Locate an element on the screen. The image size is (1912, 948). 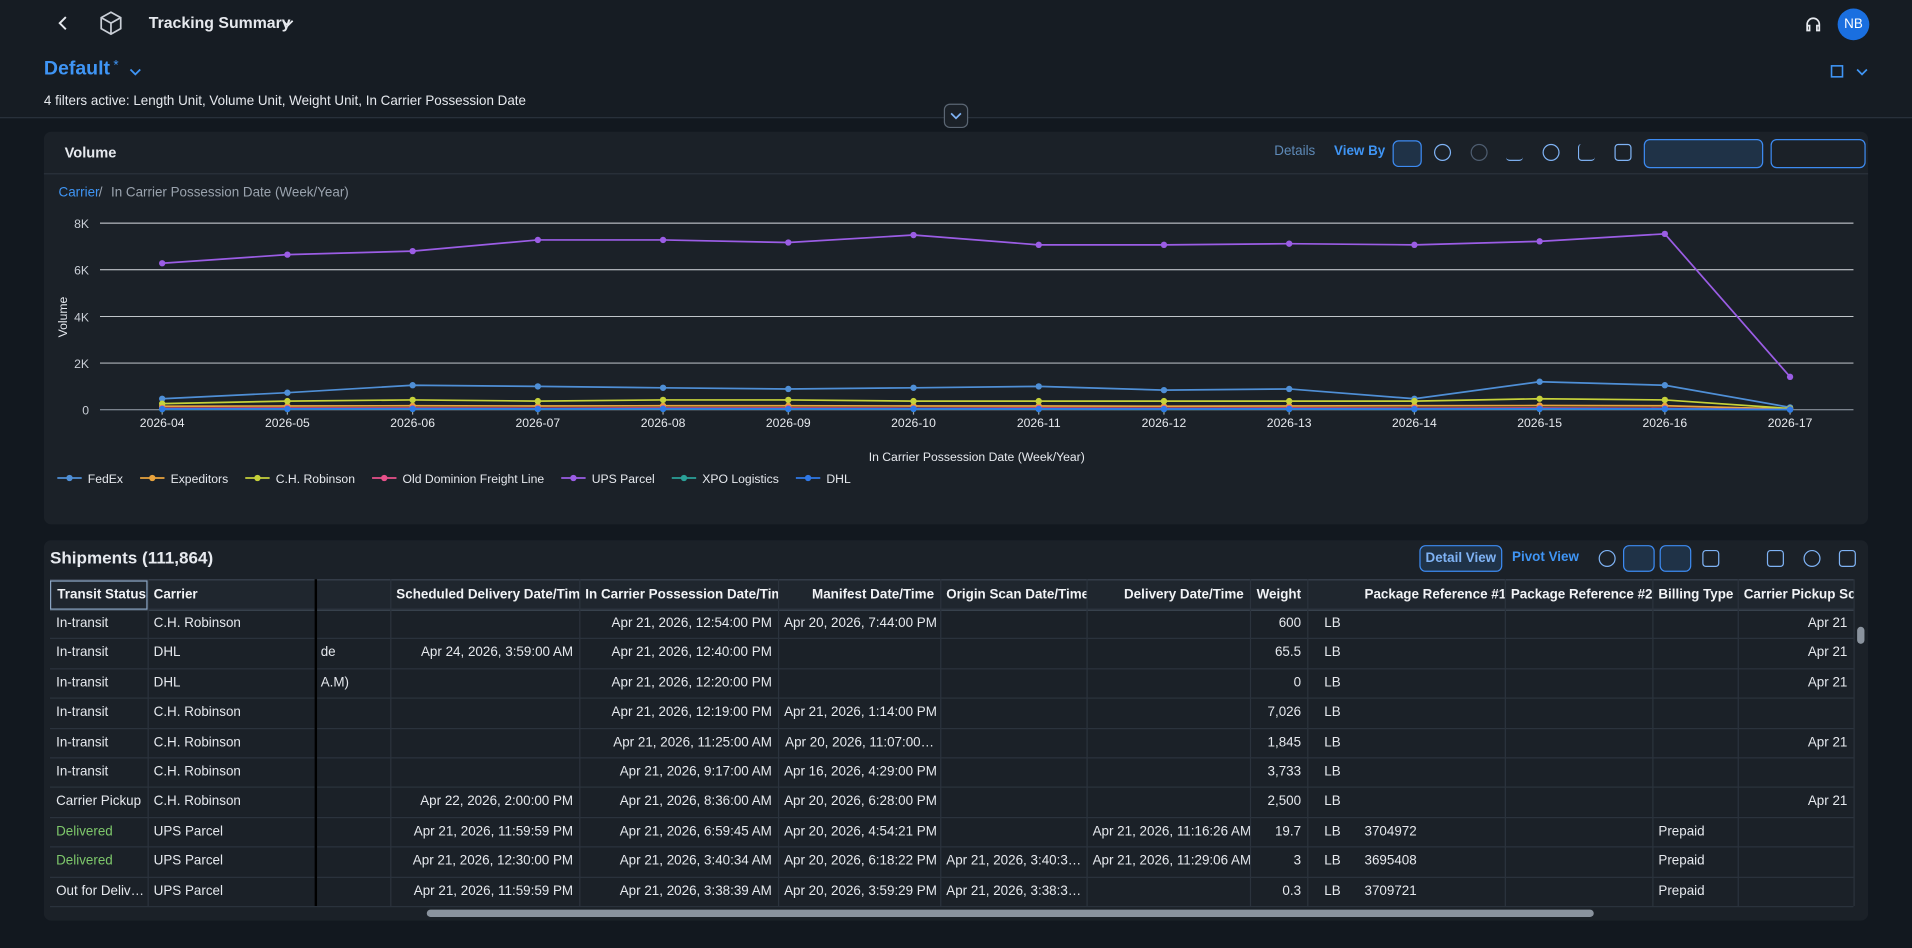
download is located at coordinates (1514, 152).